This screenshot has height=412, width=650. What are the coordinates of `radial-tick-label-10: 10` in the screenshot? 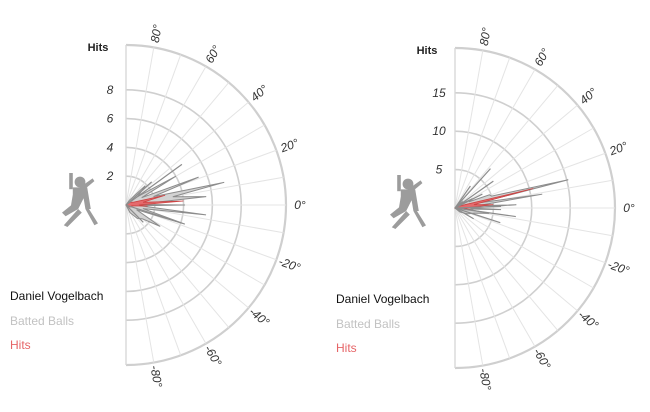 It's located at (439, 131).